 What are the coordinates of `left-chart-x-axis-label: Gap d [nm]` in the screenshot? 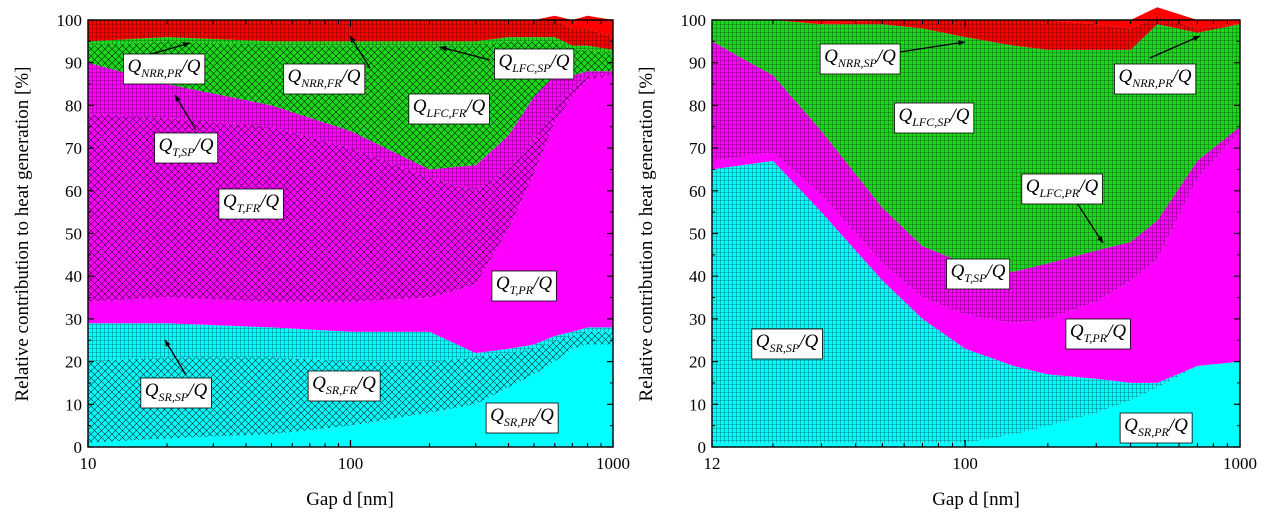 It's located at (350, 499).